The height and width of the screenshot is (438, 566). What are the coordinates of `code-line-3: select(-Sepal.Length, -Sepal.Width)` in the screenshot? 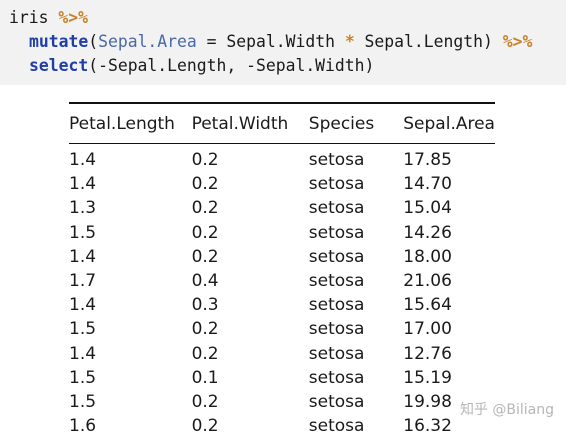 It's located at (287, 66).